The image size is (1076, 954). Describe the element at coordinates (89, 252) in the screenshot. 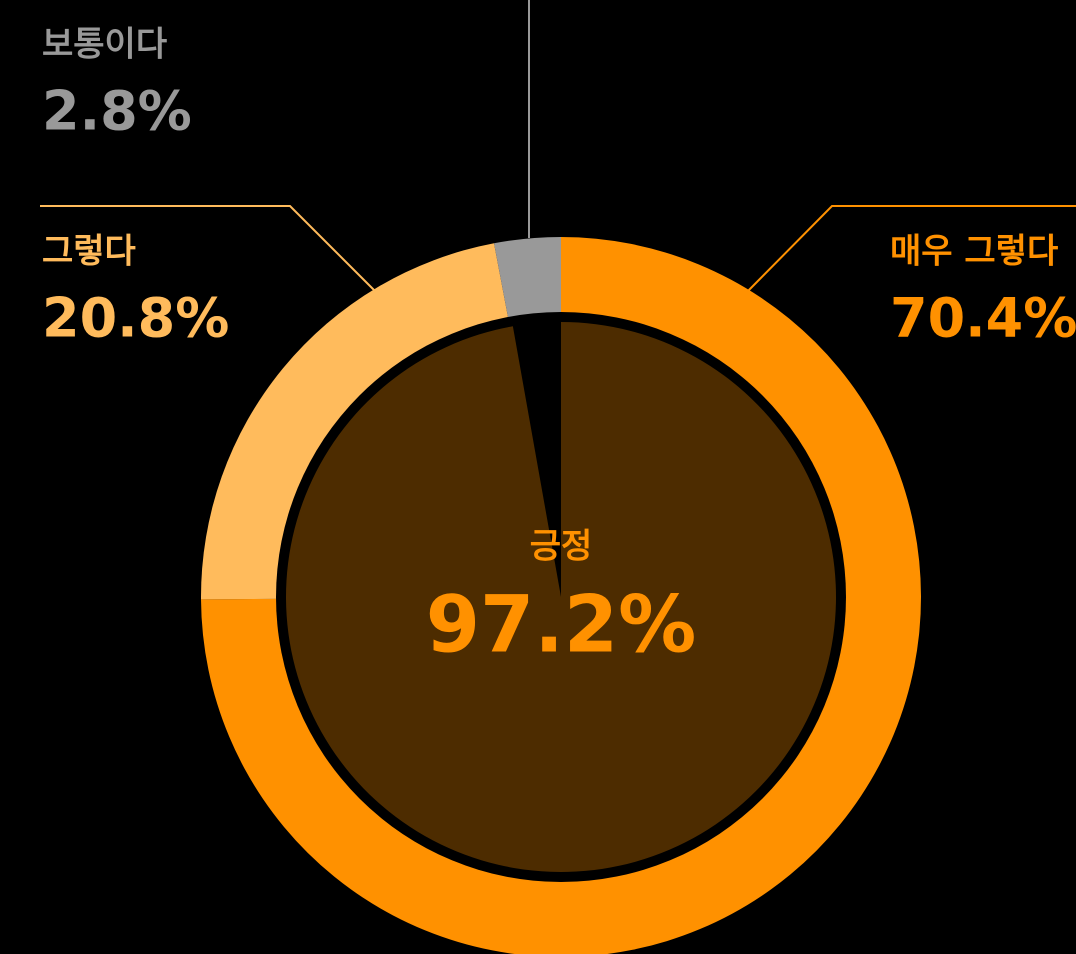

I see `legend-label: 그렇다` at that location.